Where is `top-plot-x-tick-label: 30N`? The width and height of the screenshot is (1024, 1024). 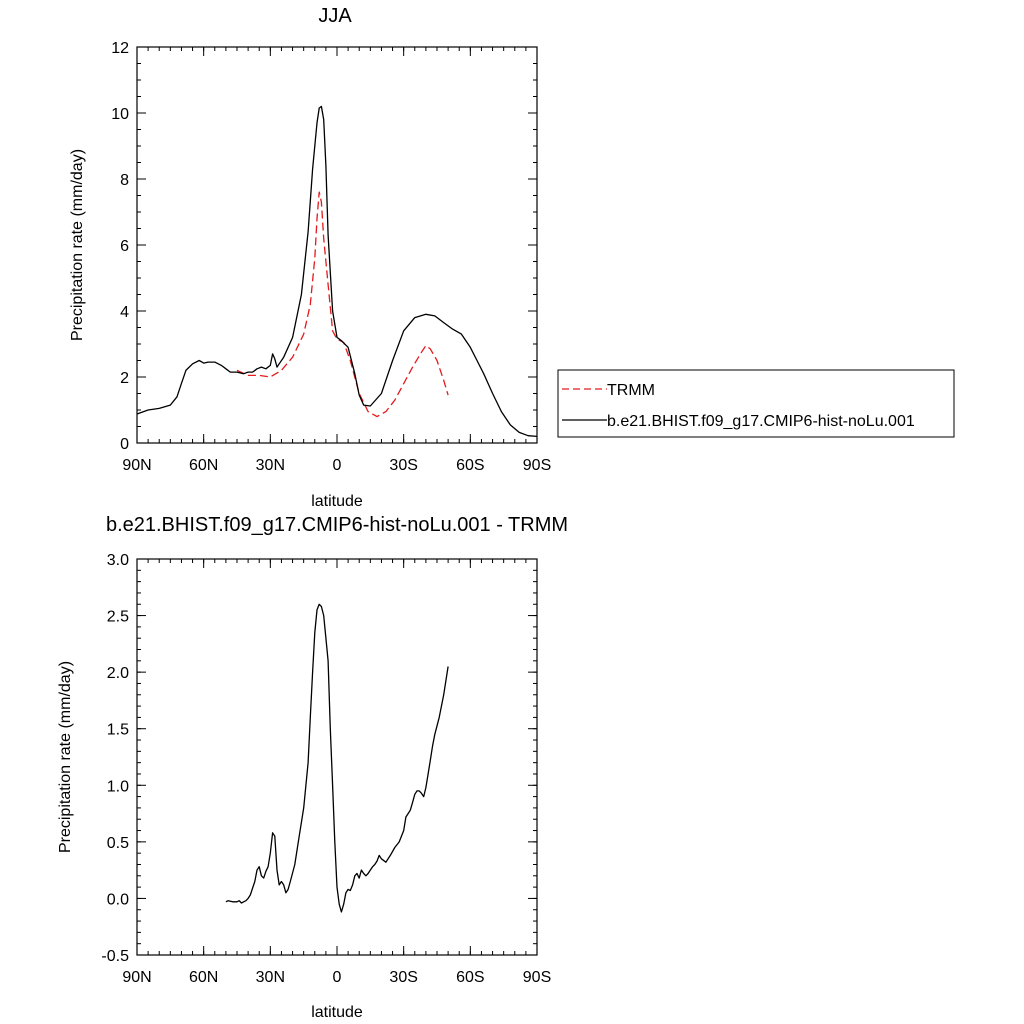 top-plot-x-tick-label: 30N is located at coordinates (270, 465).